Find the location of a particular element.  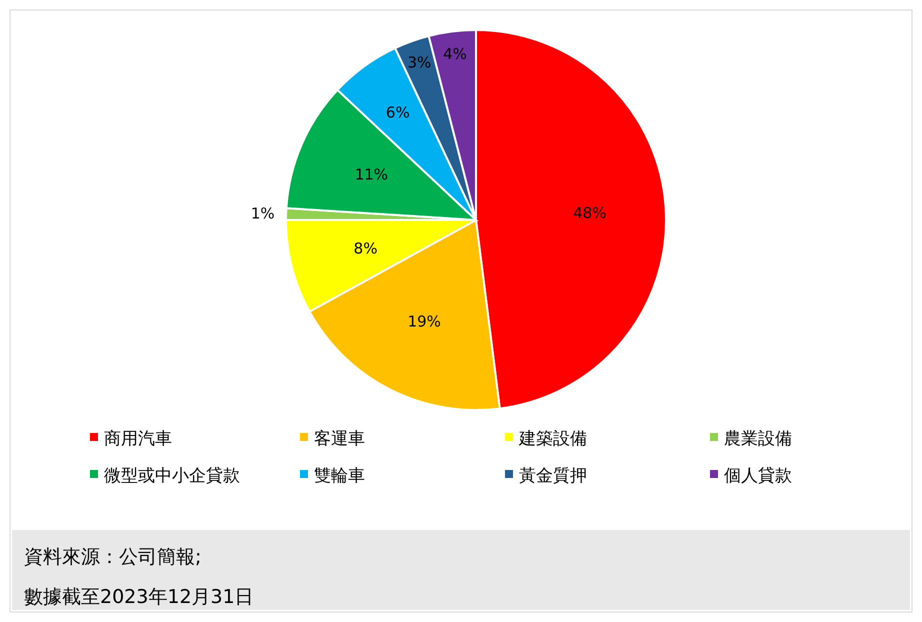

source-note: 資料來源：公司簡報; is located at coordinates (113, 557).